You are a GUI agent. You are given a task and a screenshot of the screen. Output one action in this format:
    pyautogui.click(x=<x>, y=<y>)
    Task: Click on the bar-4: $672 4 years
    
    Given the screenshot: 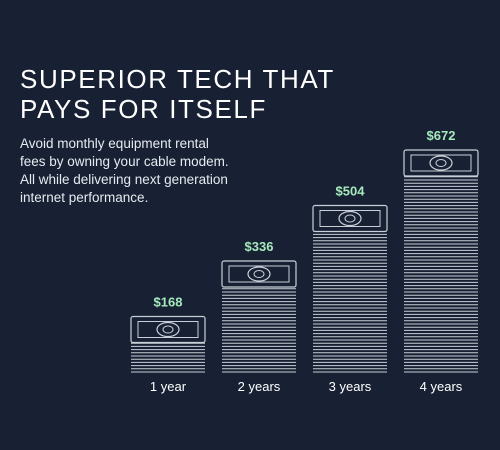 What is the action you would take?
    pyautogui.click(x=441, y=261)
    